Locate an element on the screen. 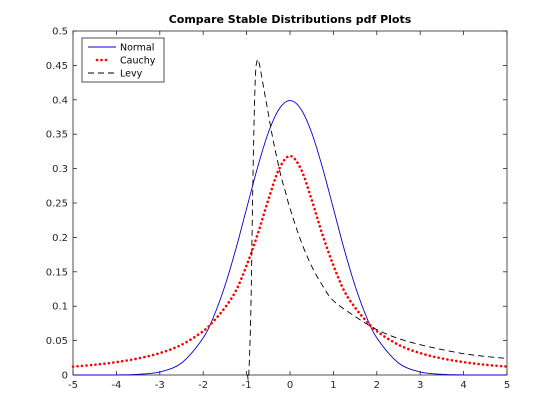  legend-label-levy: Levy is located at coordinates (131, 74).